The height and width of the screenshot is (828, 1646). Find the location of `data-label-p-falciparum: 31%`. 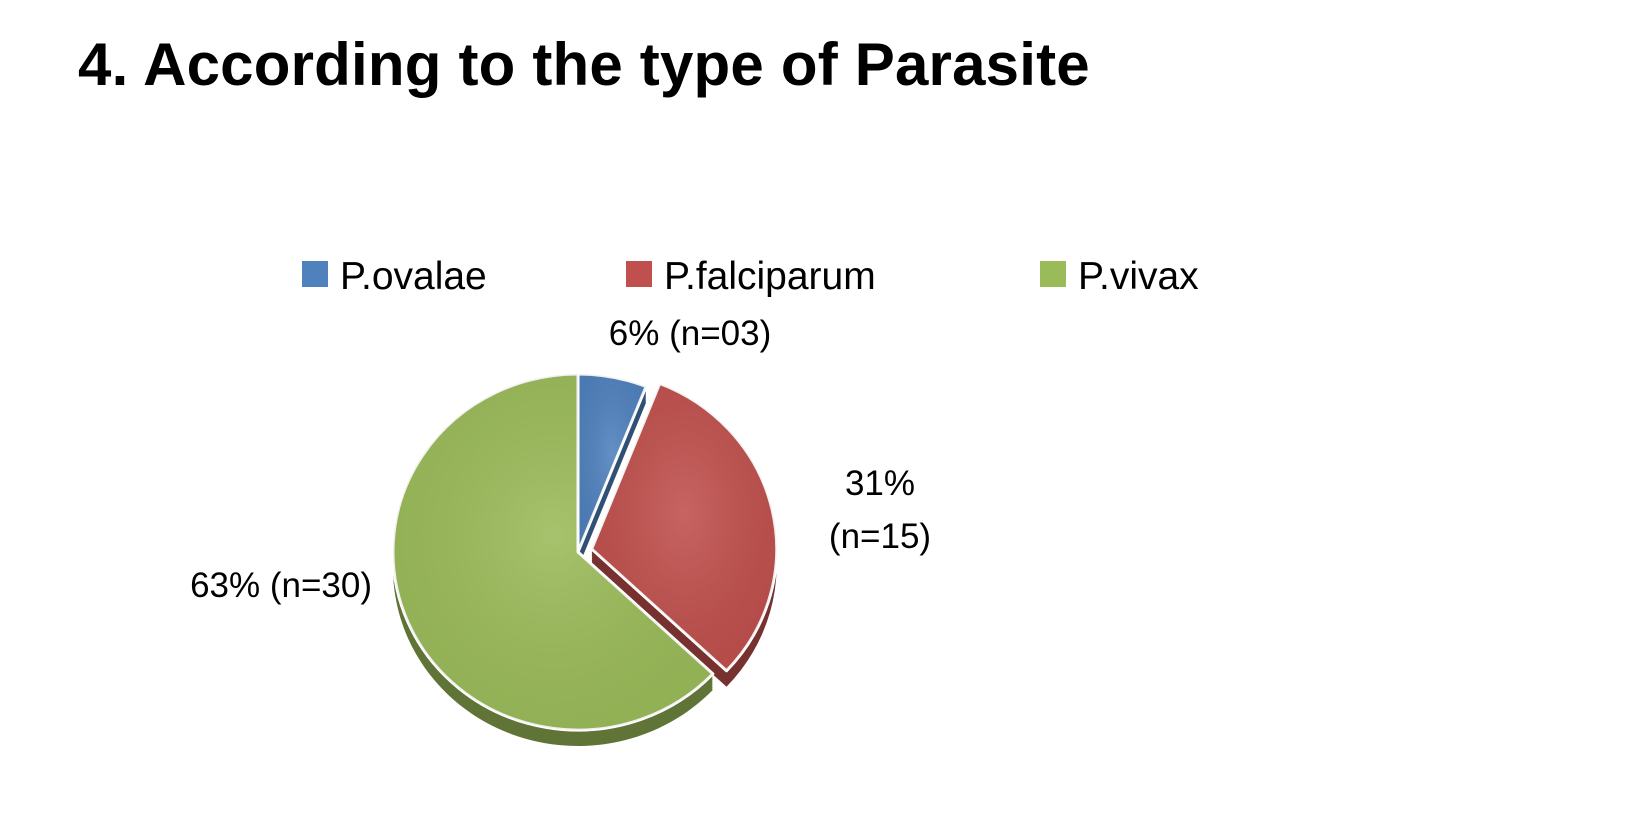

data-label-p-falciparum: 31% is located at coordinates (880, 483).